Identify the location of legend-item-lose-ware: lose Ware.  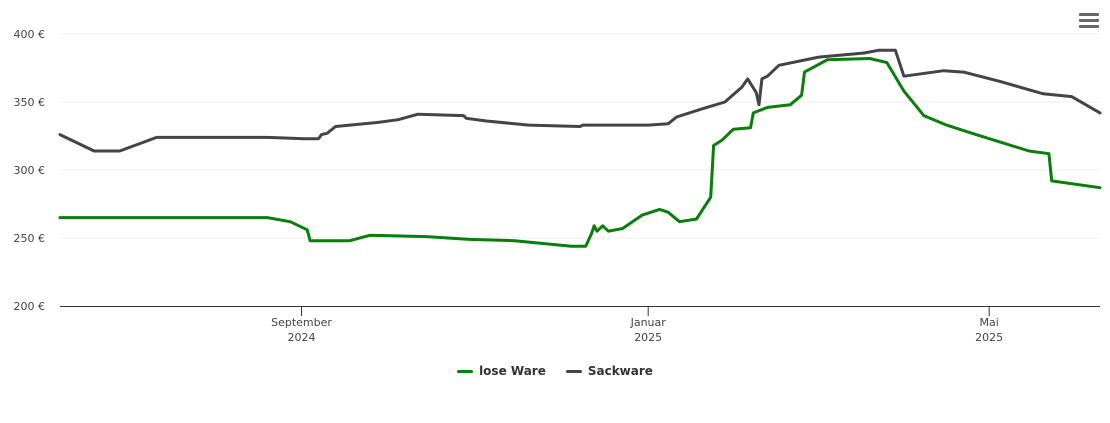
(501, 371).